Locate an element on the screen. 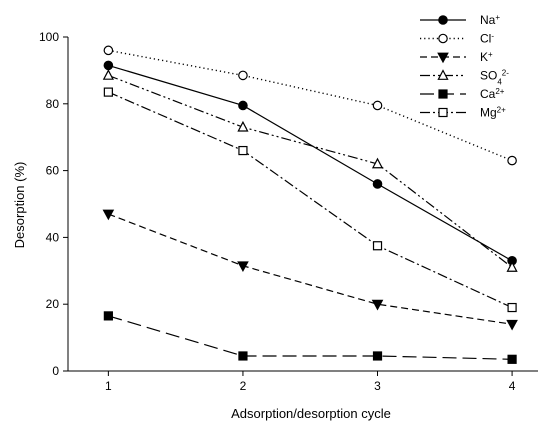  legend-label-na: Na+ is located at coordinates (490, 20).